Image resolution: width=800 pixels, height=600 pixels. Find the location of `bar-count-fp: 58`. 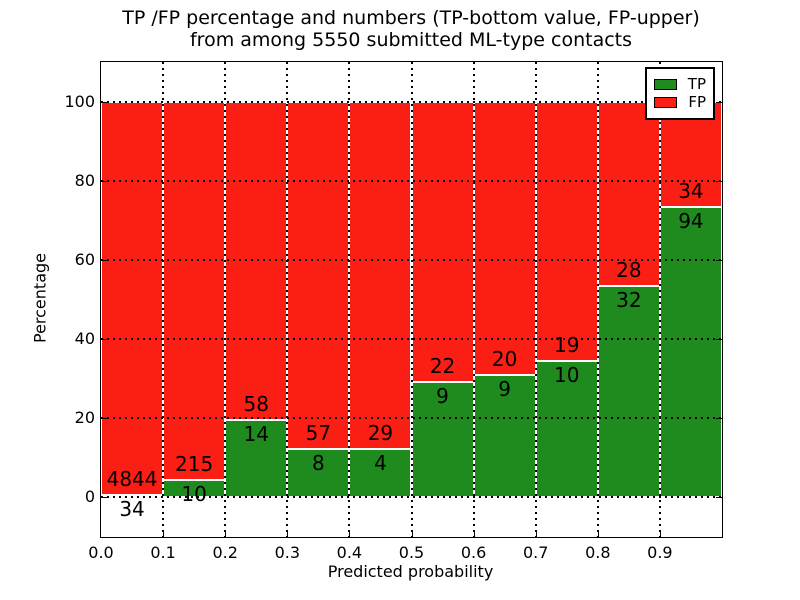

bar-count-fp: 58 is located at coordinates (256, 404).